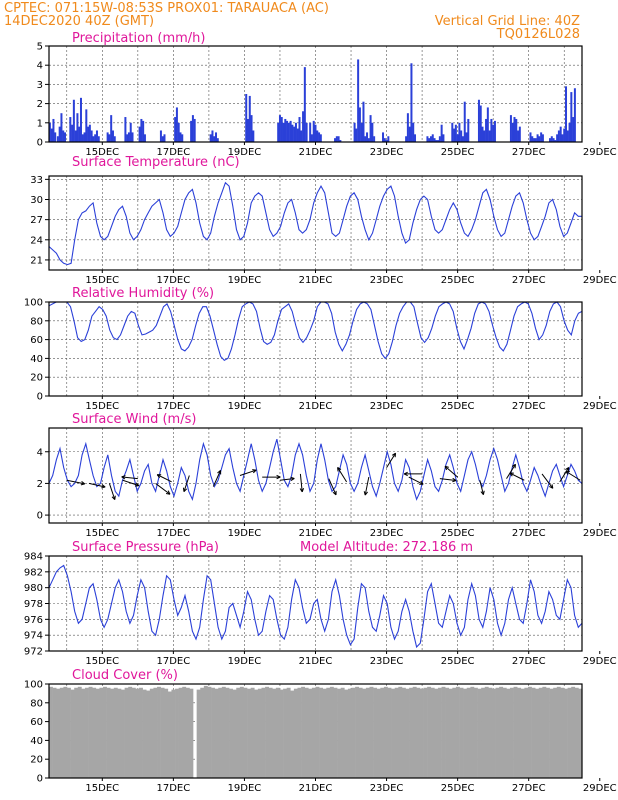 The height and width of the screenshot is (800, 618). I want to click on header-date: 14DEC2020 40Z (GMT), so click(79, 21).